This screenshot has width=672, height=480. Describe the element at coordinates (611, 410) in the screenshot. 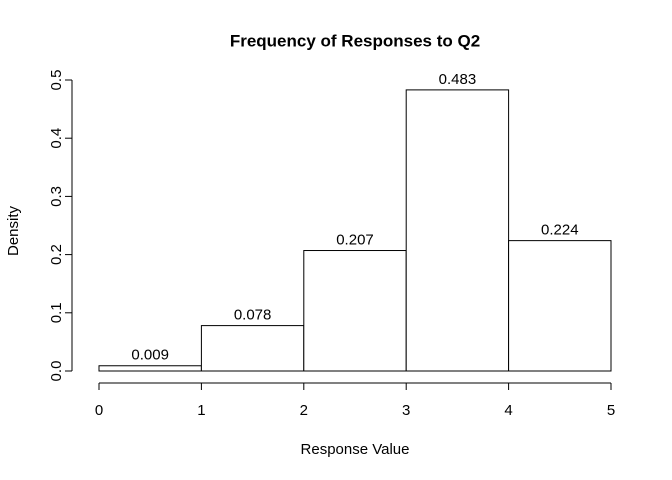

I see `x-tick-label: 5` at that location.